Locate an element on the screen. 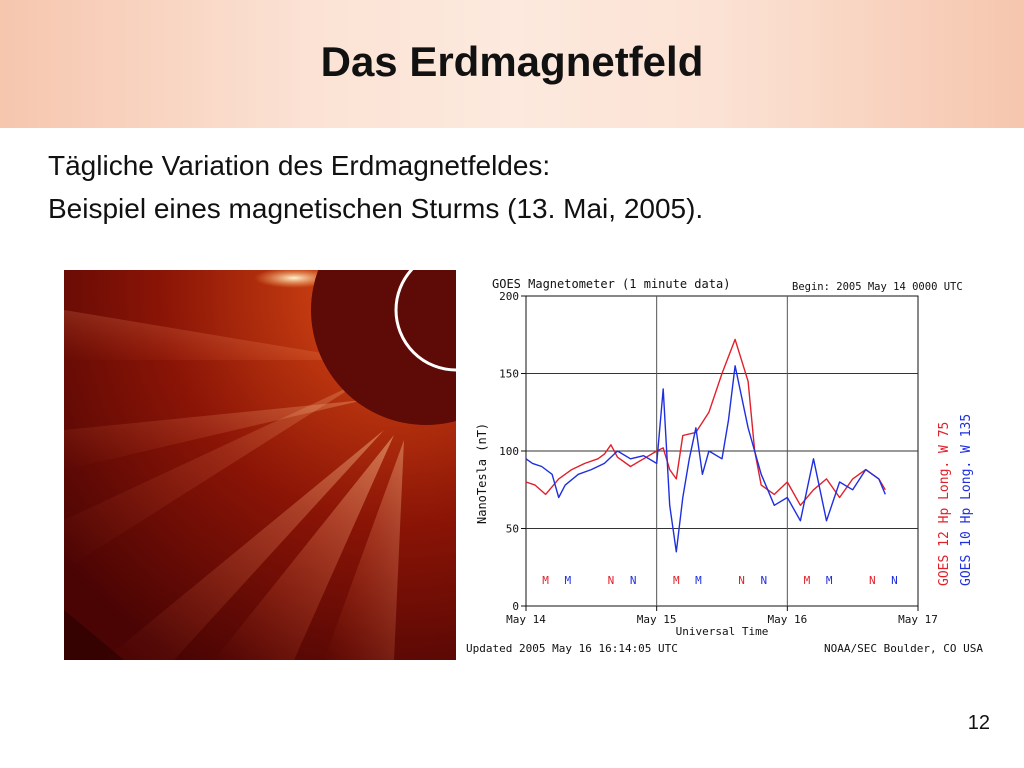 The image size is (1024, 768). x-tick-label: May 14 is located at coordinates (526, 619).